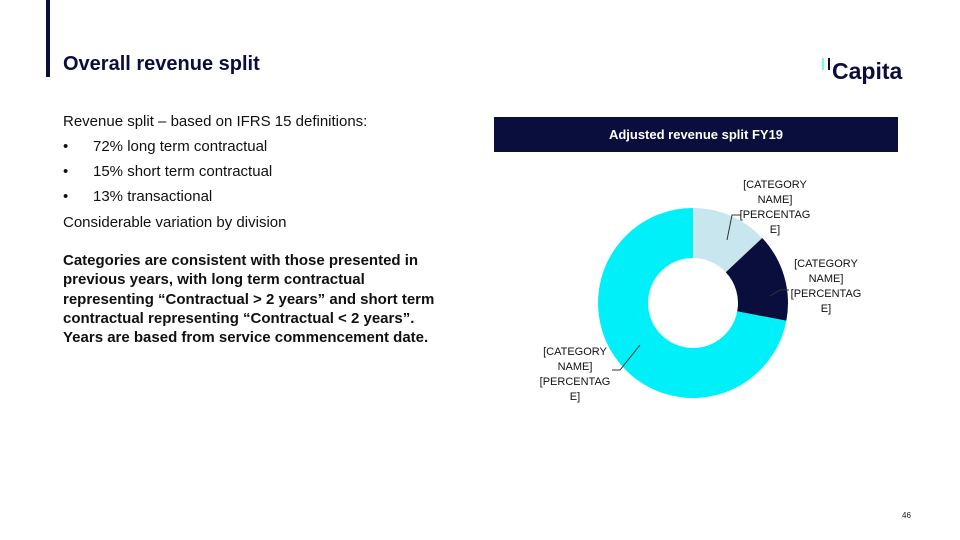 This screenshot has height=540, width=960. Describe the element at coordinates (161, 64) in the screenshot. I see `slide-title: Overall revenue split` at that location.